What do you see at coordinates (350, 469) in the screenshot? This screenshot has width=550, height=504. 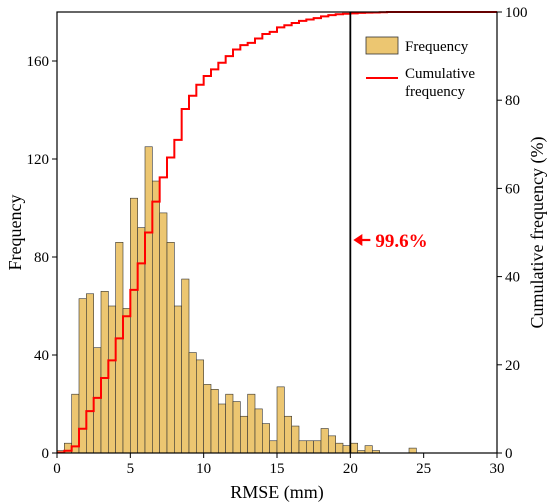 I see `x-tick-label: 20` at bounding box center [350, 469].